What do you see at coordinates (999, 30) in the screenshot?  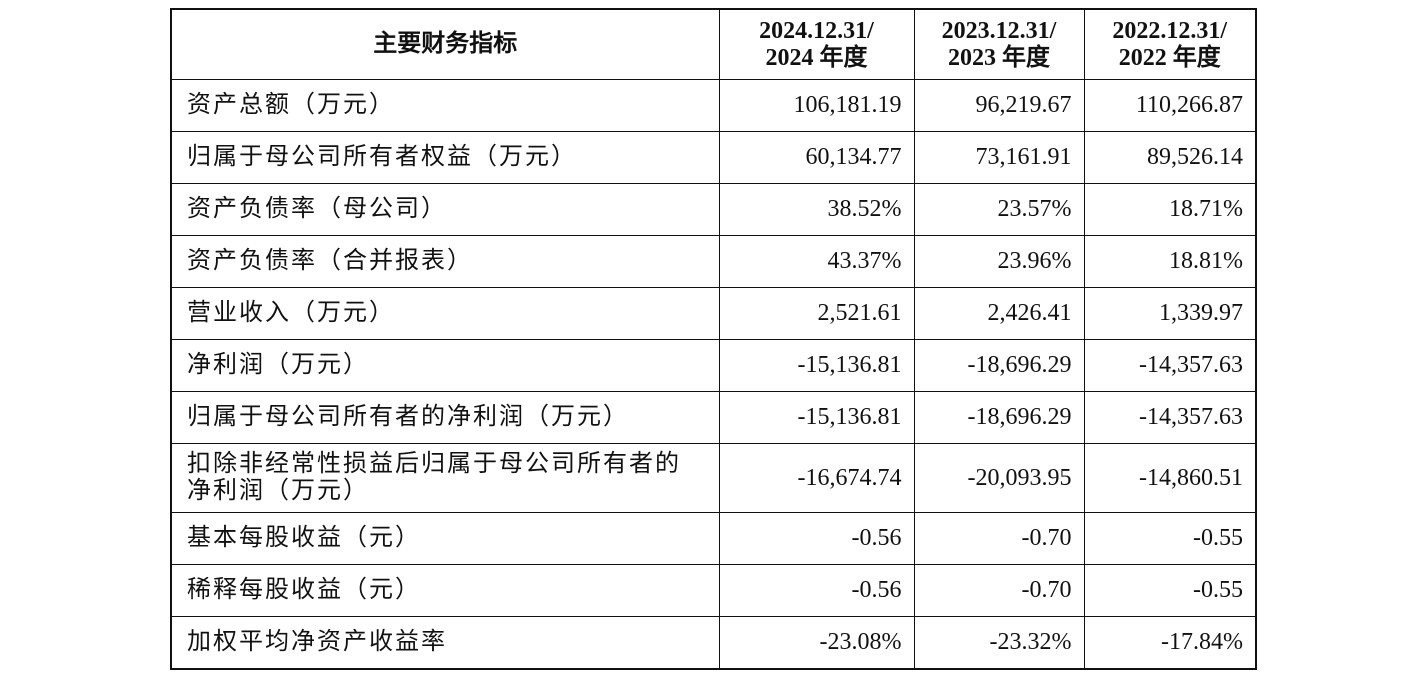 I see `header-text: 2023.12.31/` at bounding box center [999, 30].